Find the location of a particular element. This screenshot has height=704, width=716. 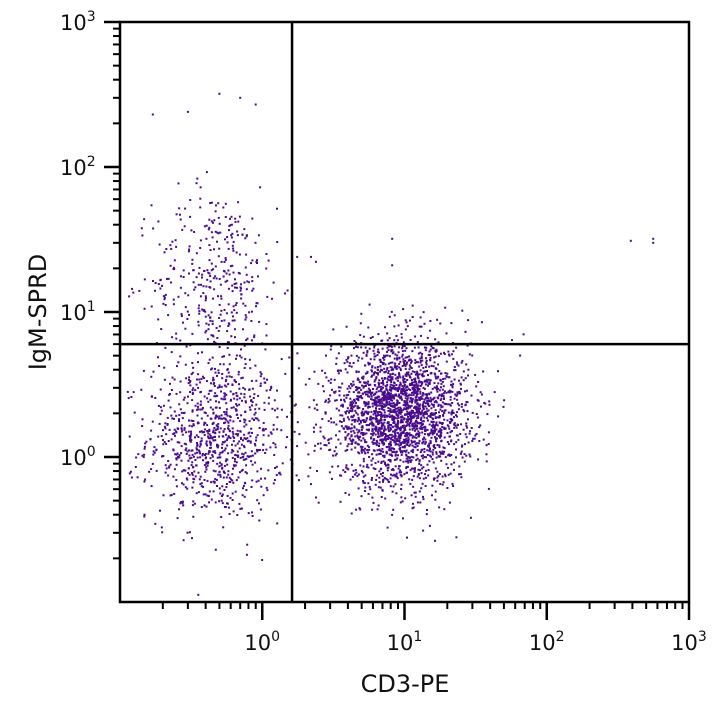

x-tick-label: 100 is located at coordinates (262, 642).